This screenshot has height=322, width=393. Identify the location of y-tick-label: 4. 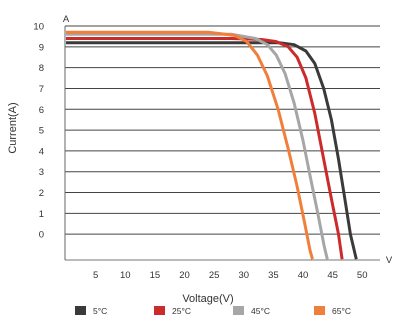
(41, 151).